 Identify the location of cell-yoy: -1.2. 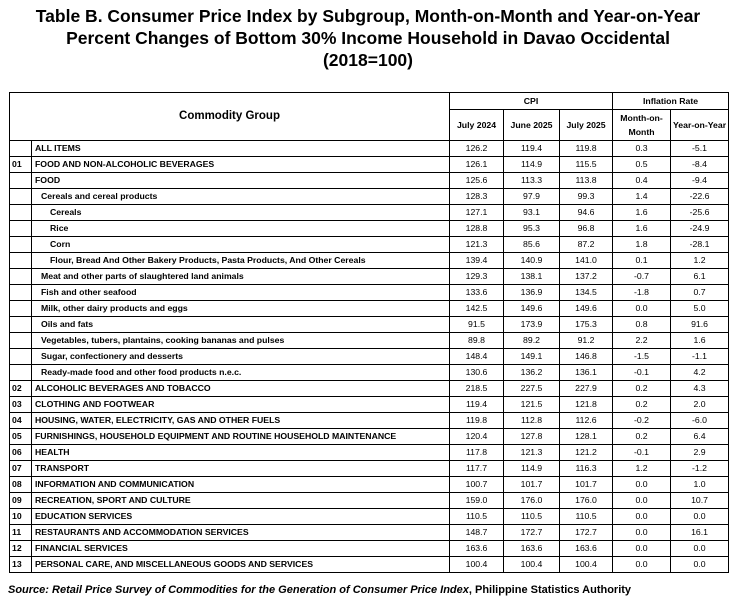
(700, 468).